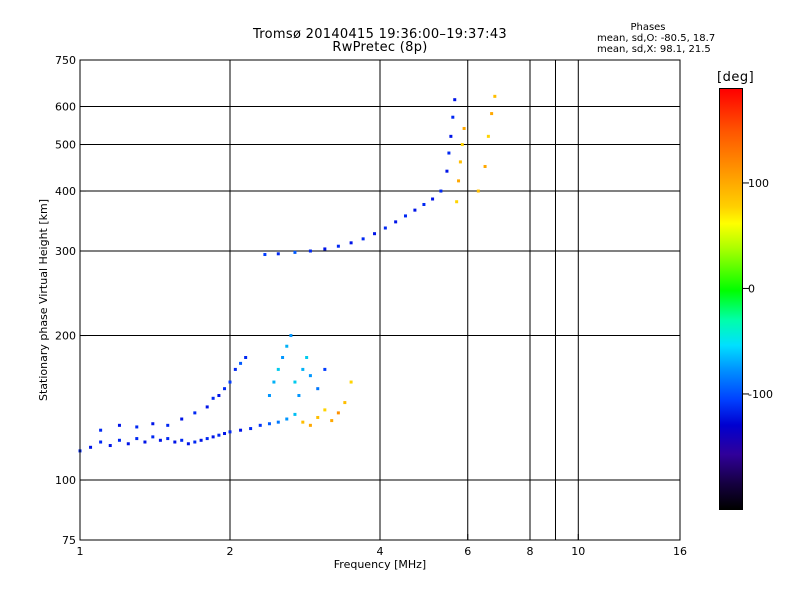 This screenshot has height=600, width=800. Describe the element at coordinates (43, 300) in the screenshot. I see `y-axis-label: Stationary phase Virtual Height [km]` at that location.